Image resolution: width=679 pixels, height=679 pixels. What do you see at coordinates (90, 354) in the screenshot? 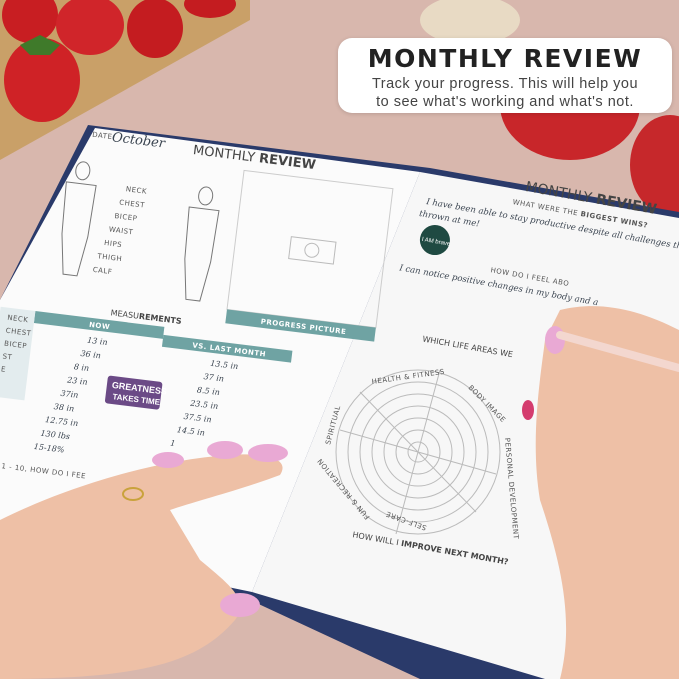
I see `svg-text: 36 in` at bounding box center [90, 354].